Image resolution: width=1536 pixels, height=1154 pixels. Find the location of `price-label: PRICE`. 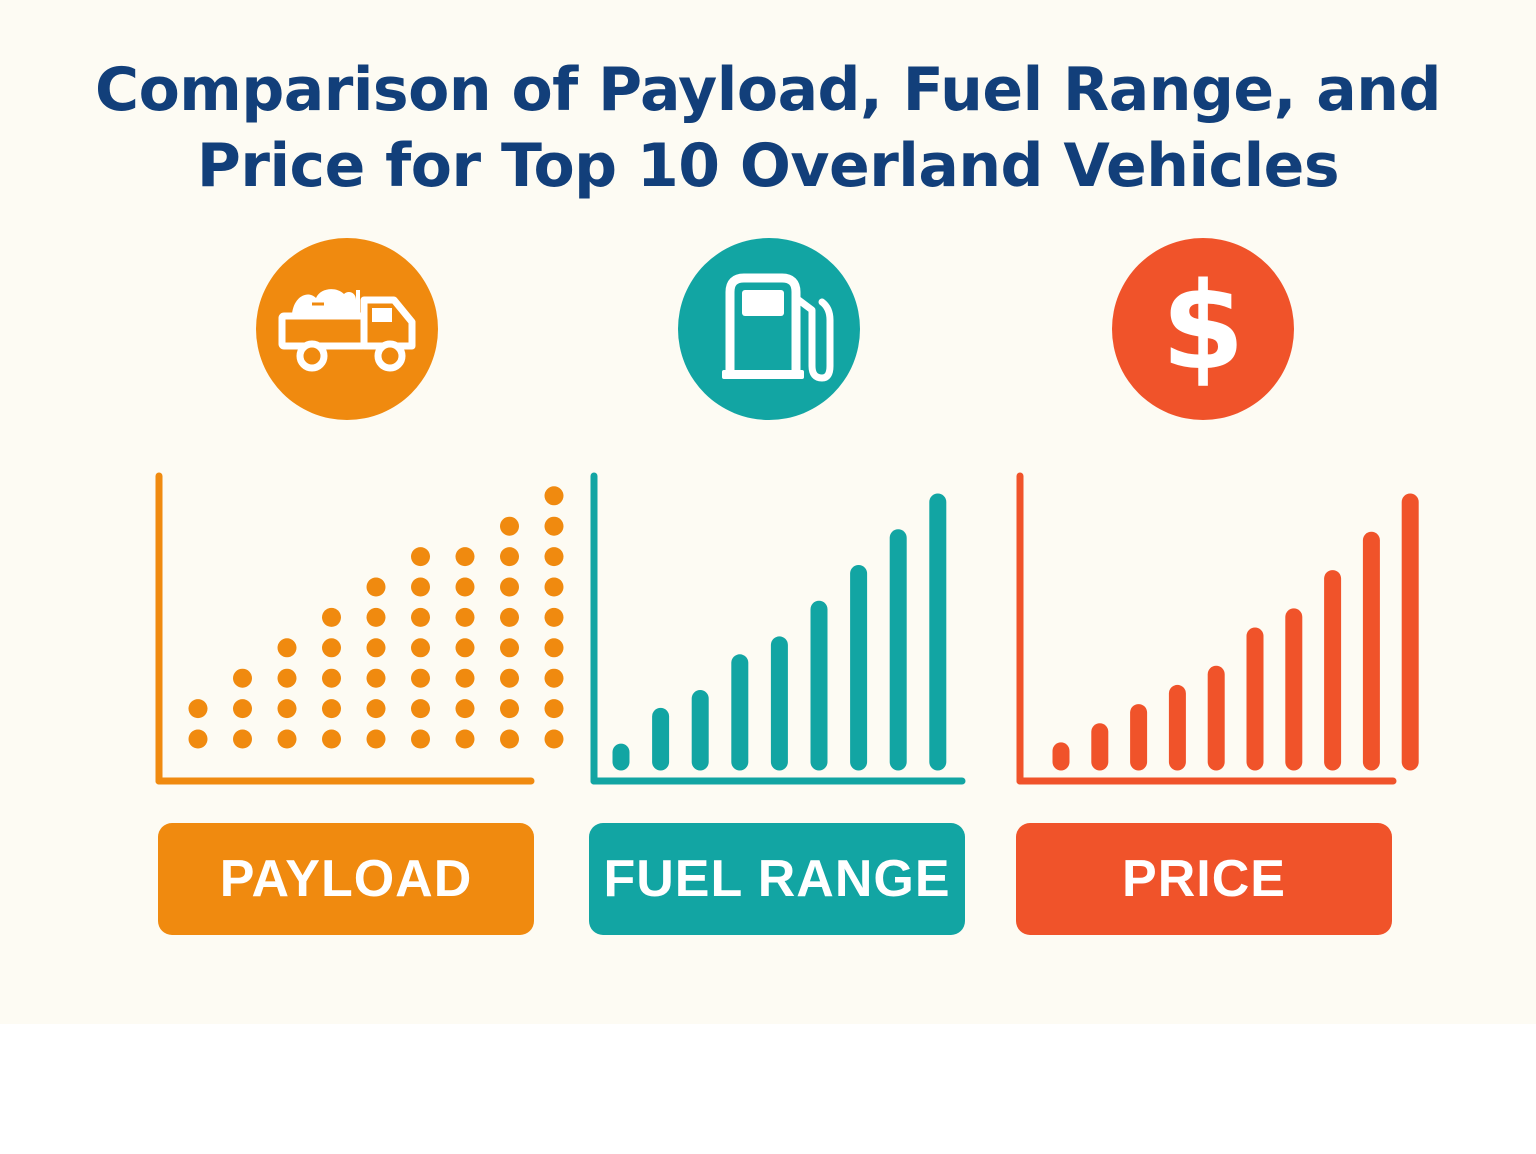

price-label: PRICE is located at coordinates (1204, 879).